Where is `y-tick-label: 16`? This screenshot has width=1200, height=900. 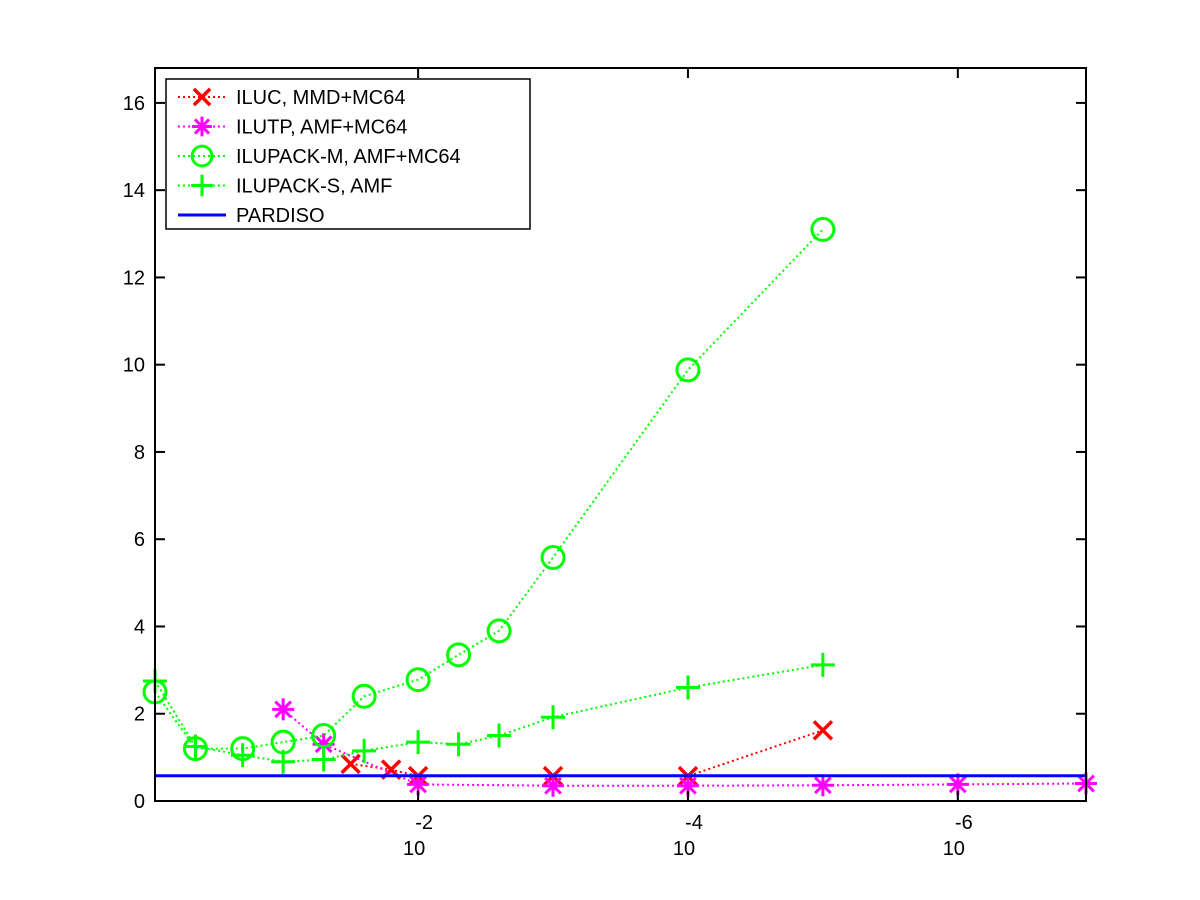 y-tick-label: 16 is located at coordinates (134, 104).